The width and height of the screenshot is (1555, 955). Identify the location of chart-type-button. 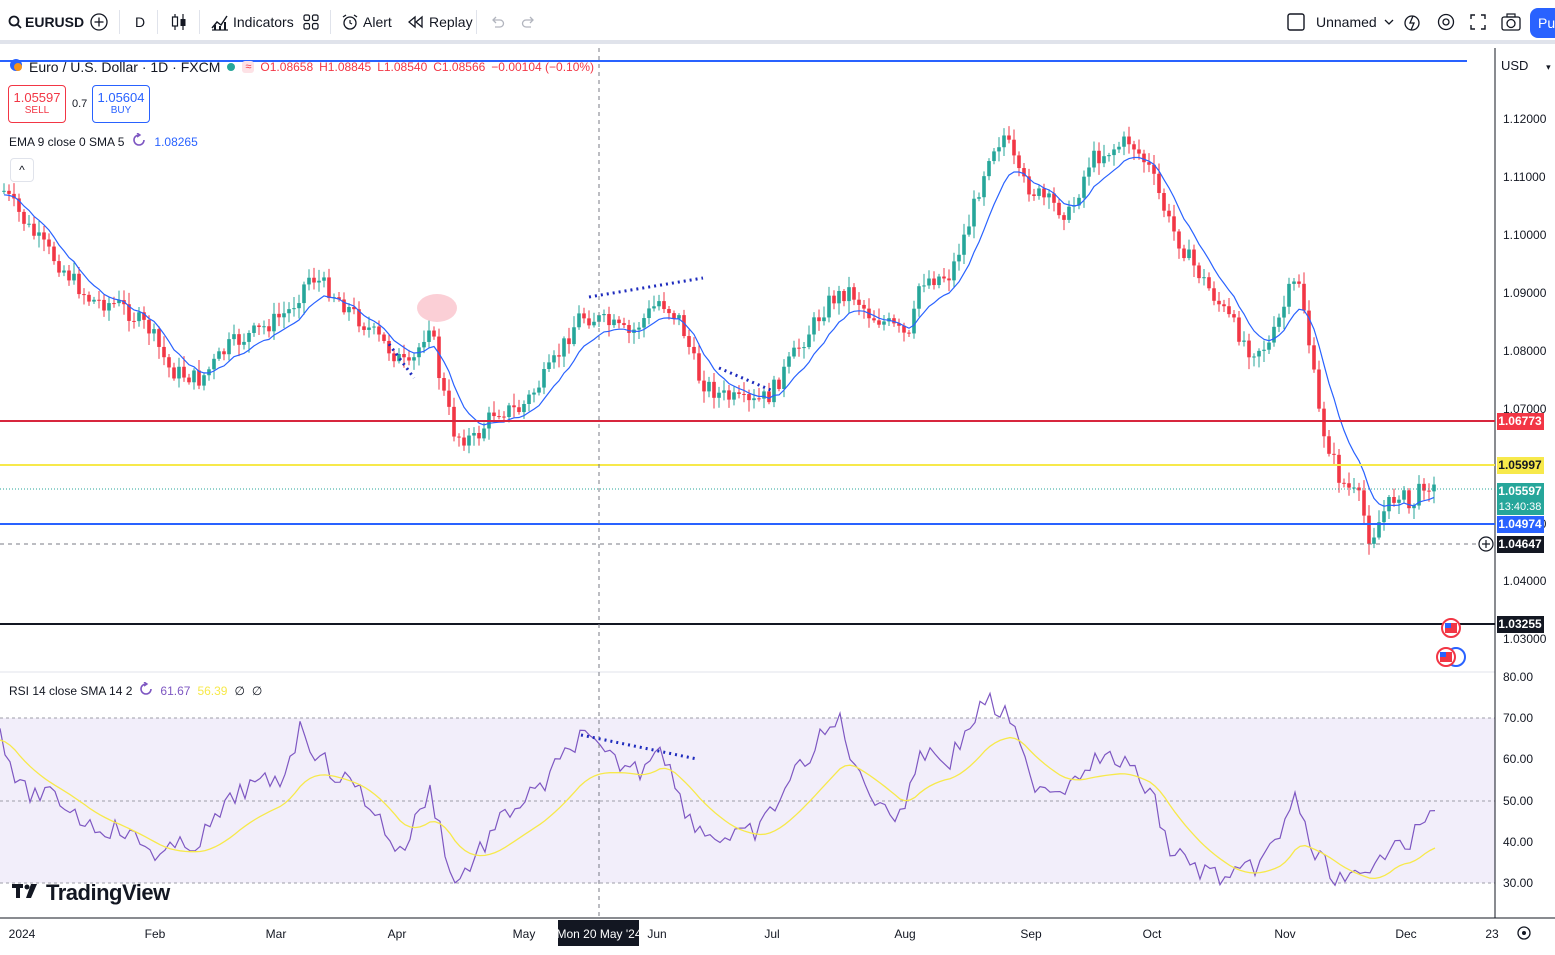
(179, 22).